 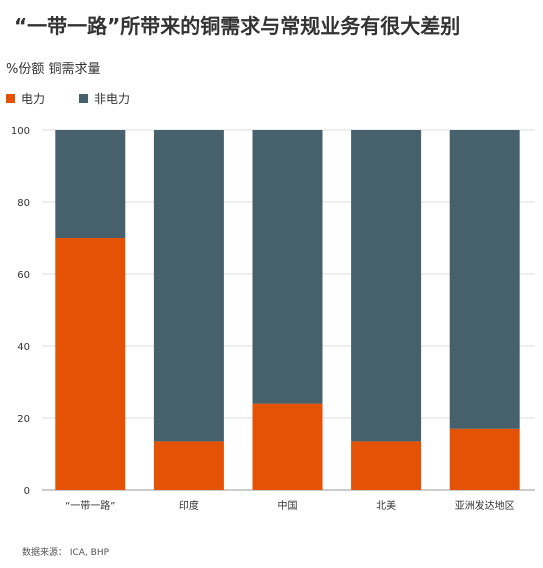 What do you see at coordinates (23, 203) in the screenshot?
I see `y-tick-label-80: 80` at bounding box center [23, 203].